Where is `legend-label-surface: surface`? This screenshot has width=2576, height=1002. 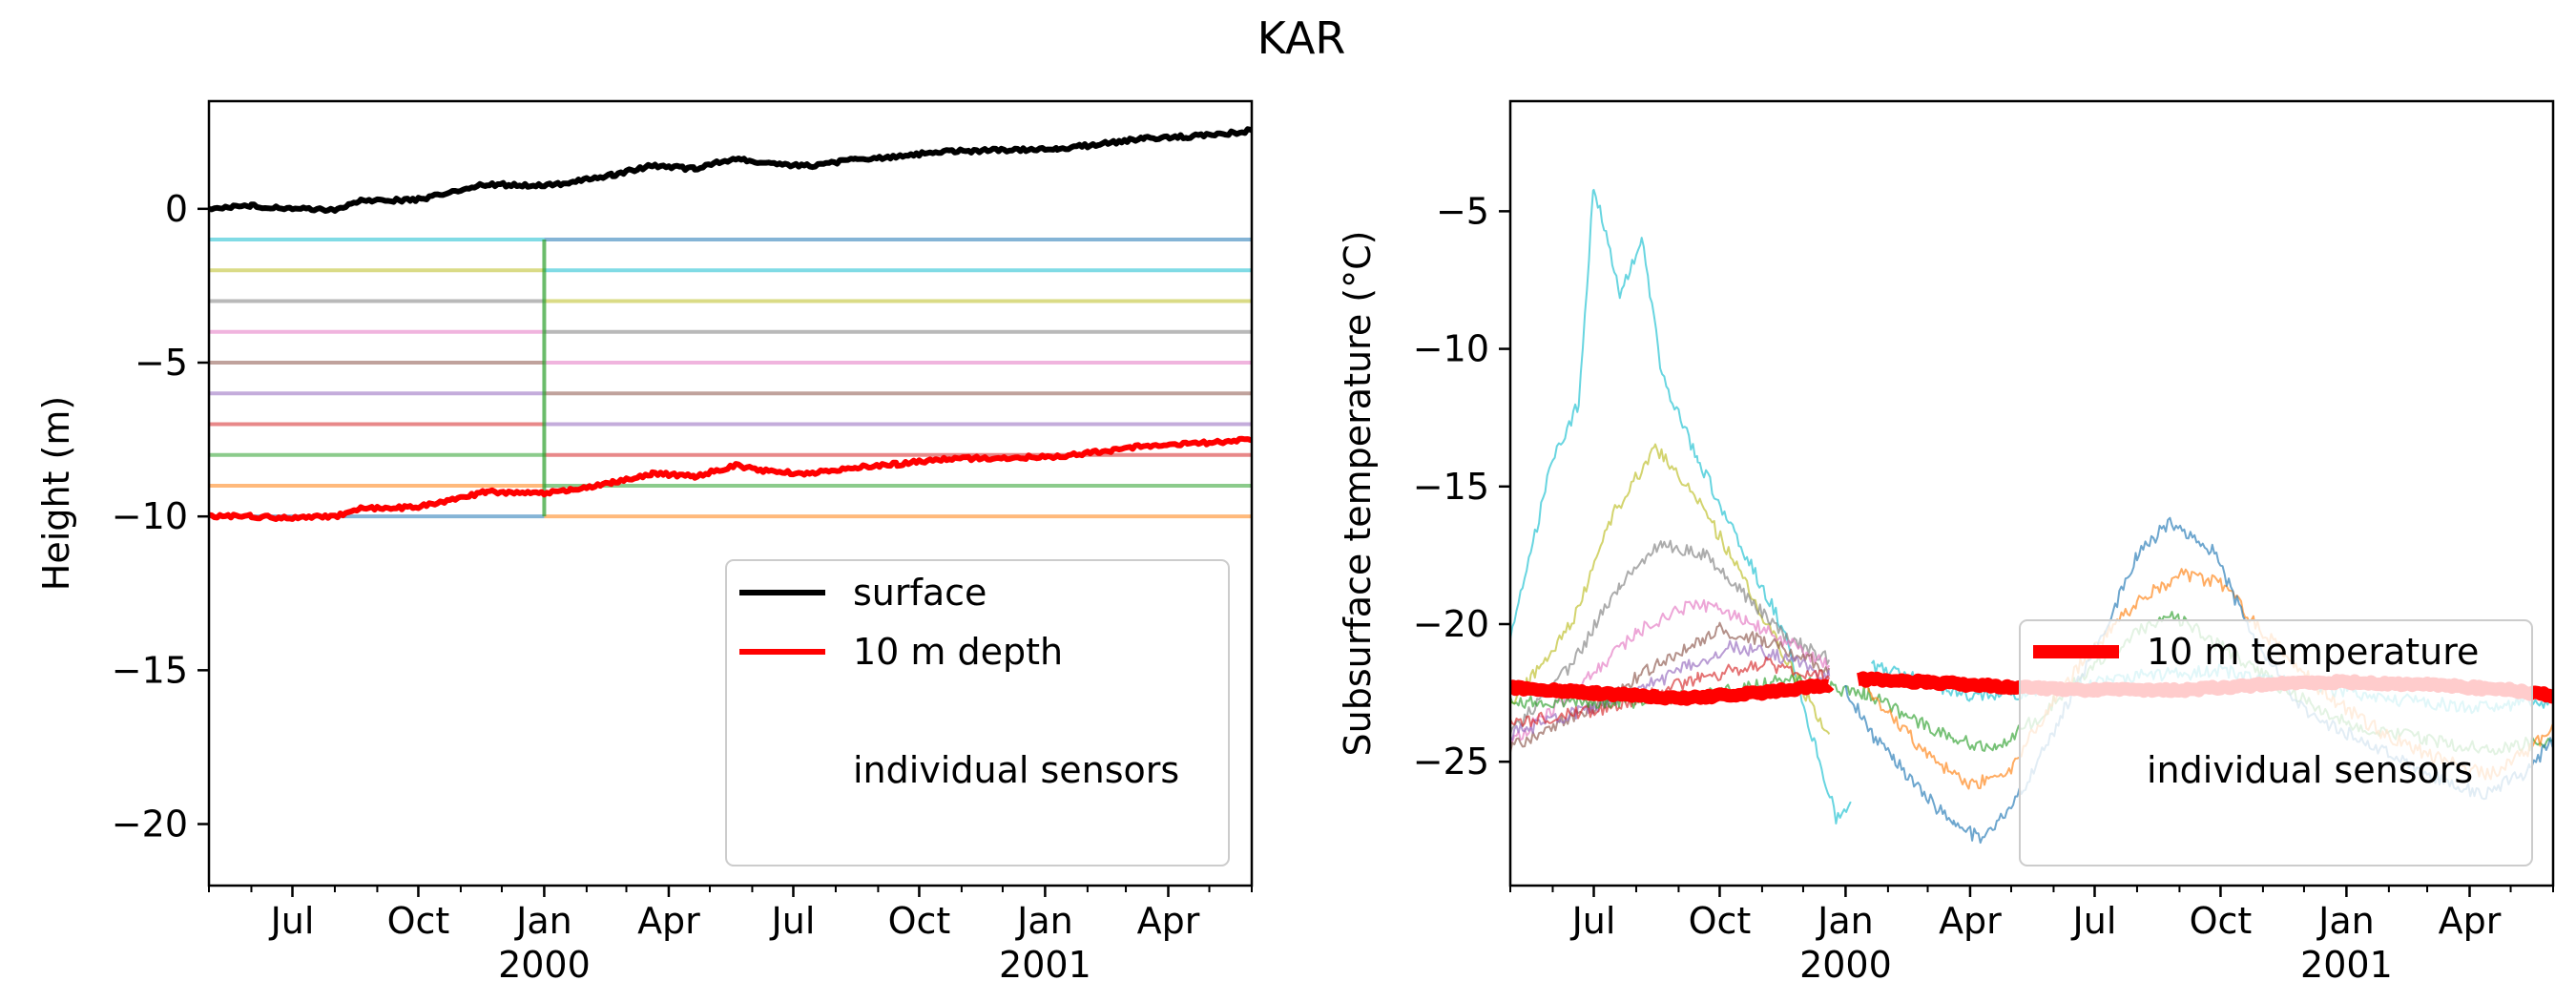 legend-label-surface: surface is located at coordinates (920, 593).